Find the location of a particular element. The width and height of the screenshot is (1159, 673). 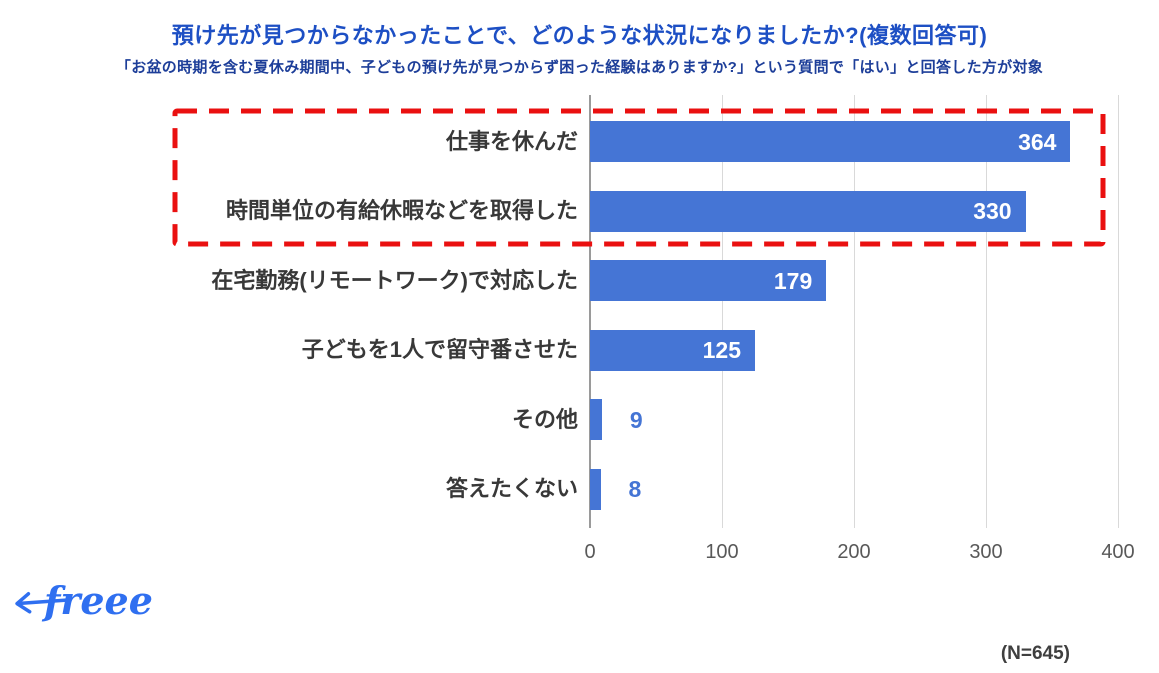

bar-value-label: 9 is located at coordinates (636, 419).